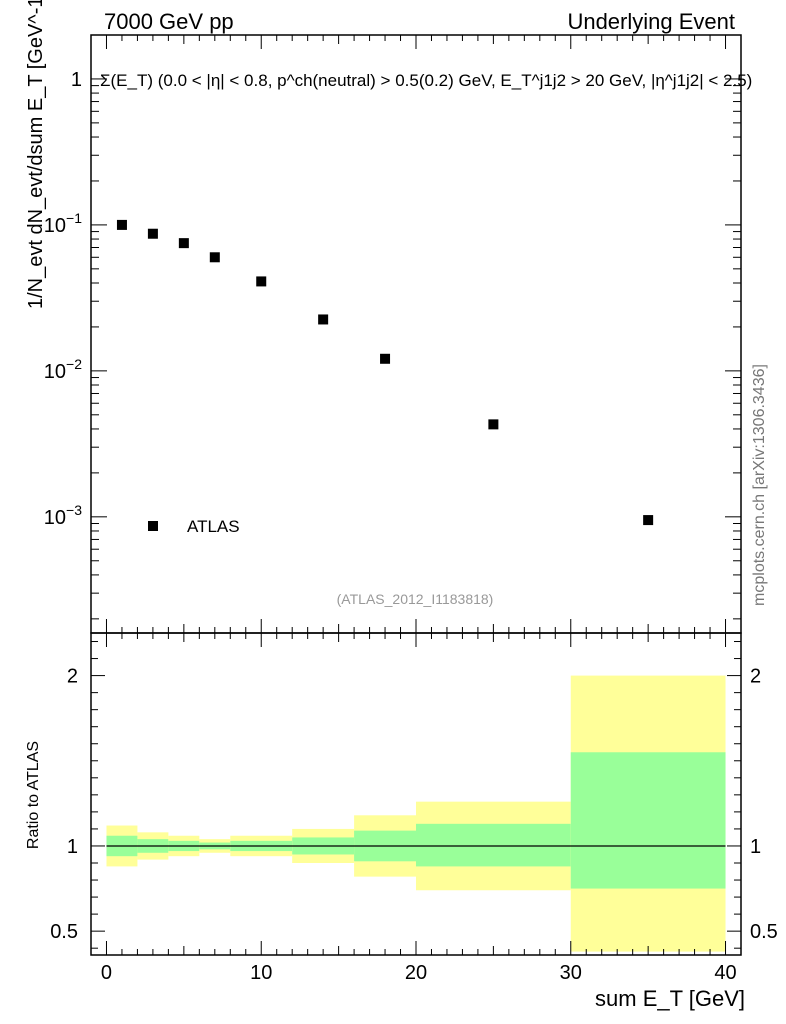 Image resolution: width=786 pixels, height=1024 pixels. Describe the element at coordinates (416, 973) in the screenshot. I see `x-tick-label-20: 20` at that location.